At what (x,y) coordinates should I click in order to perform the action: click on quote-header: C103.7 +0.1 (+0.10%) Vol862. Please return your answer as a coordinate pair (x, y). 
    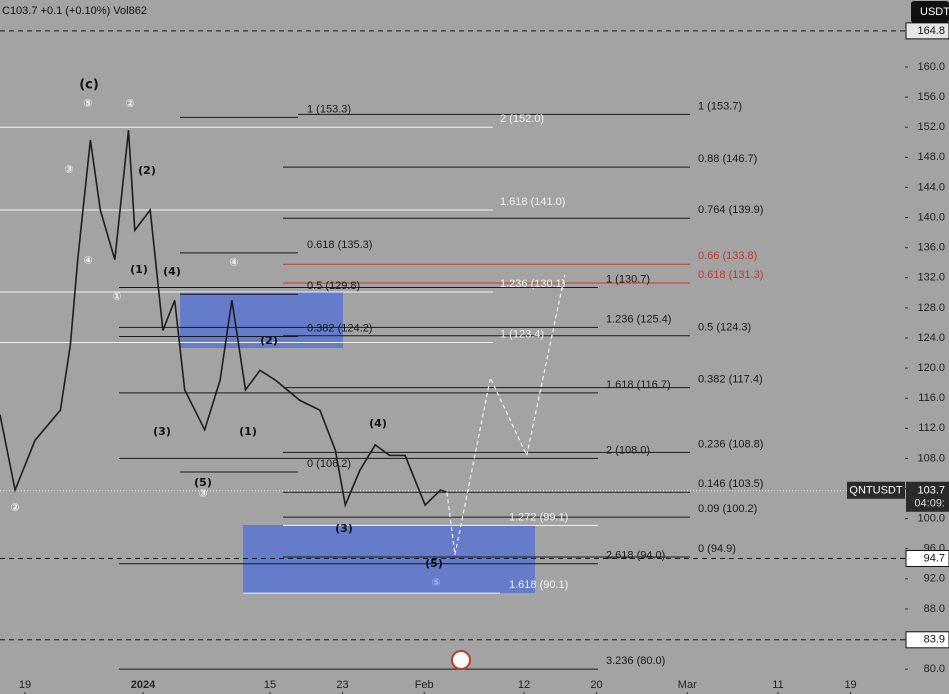
    Looking at the image, I should click on (74, 11).